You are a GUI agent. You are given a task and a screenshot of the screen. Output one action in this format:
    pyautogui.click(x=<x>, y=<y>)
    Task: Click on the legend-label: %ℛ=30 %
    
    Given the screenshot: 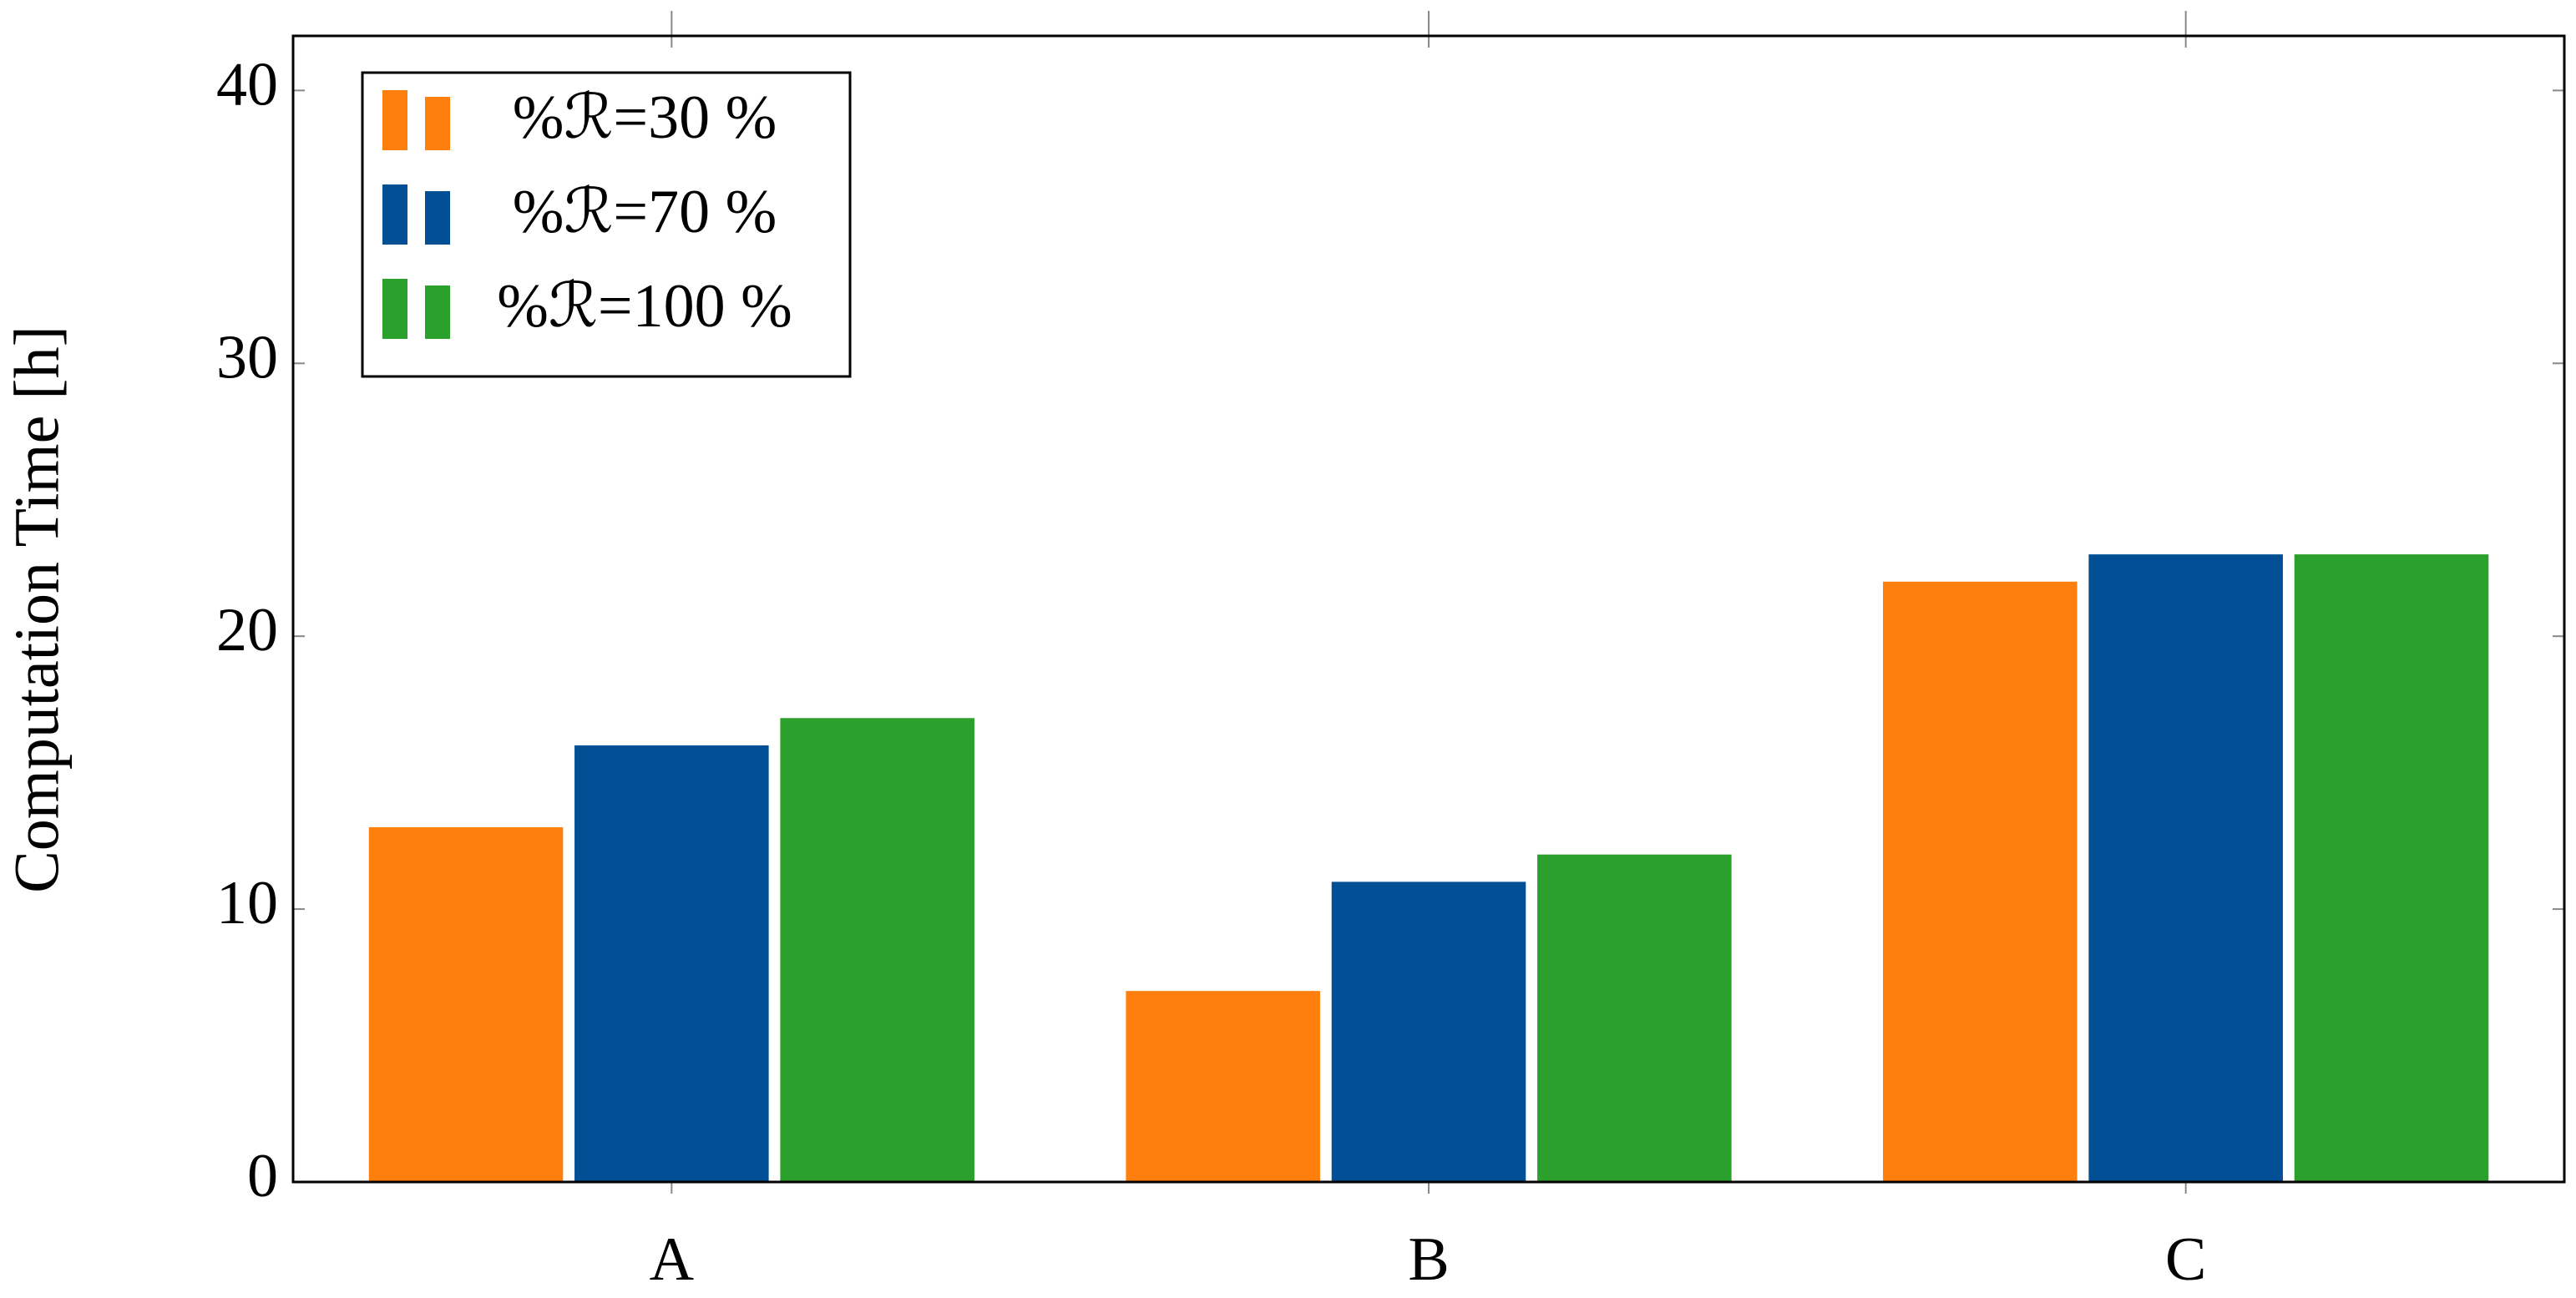 What is the action you would take?
    pyautogui.click(x=645, y=117)
    